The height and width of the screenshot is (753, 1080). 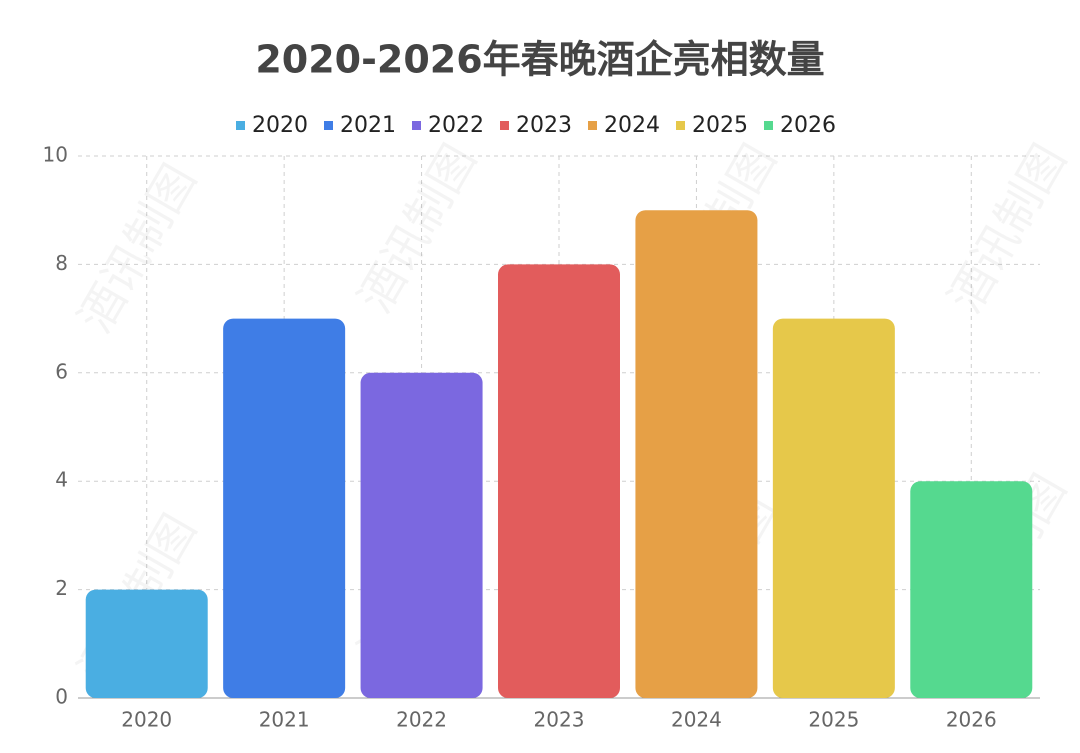 I want to click on legend-label: 2025, so click(x=720, y=125).